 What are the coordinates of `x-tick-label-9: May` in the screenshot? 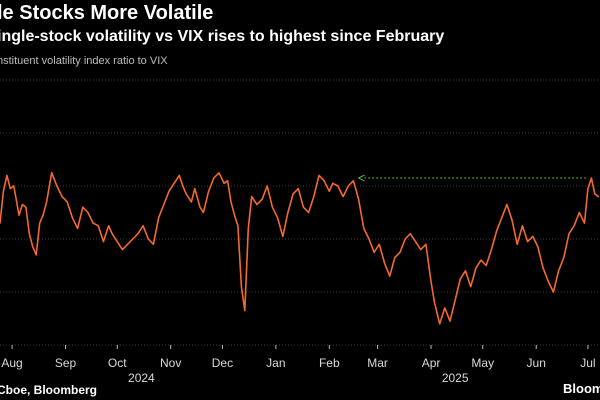 It's located at (482, 363).